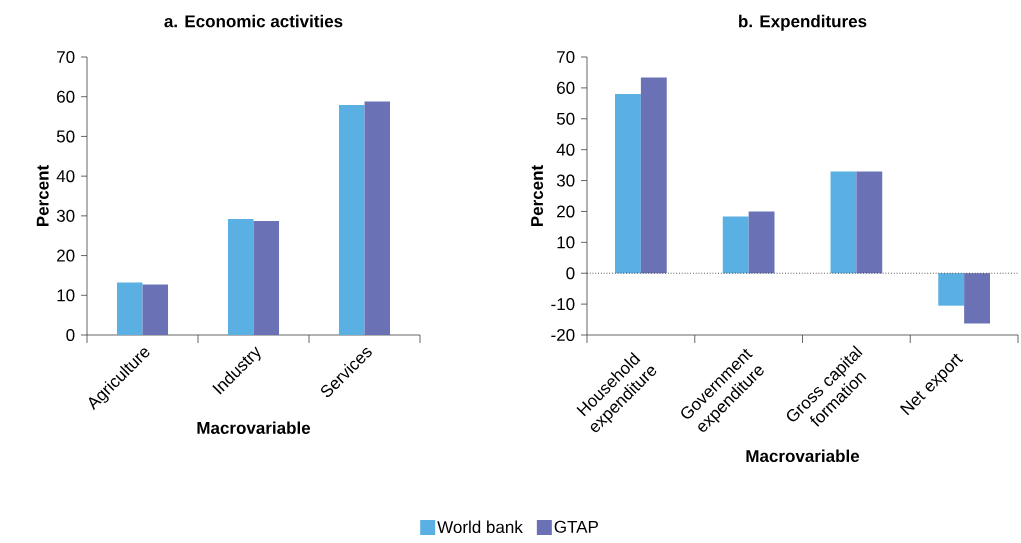  I want to click on chart-title: a. Economic activities, so click(253, 21).